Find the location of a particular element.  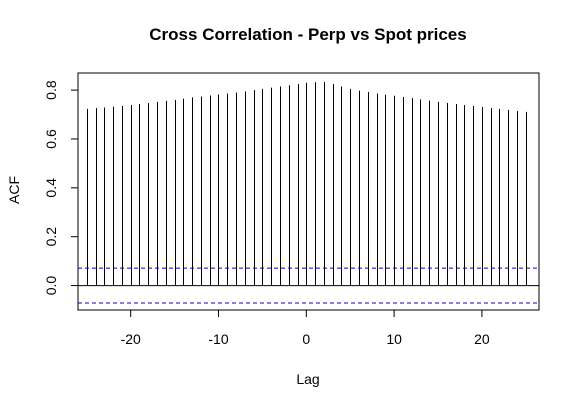

y-axis-label: ACF is located at coordinates (14, 190).